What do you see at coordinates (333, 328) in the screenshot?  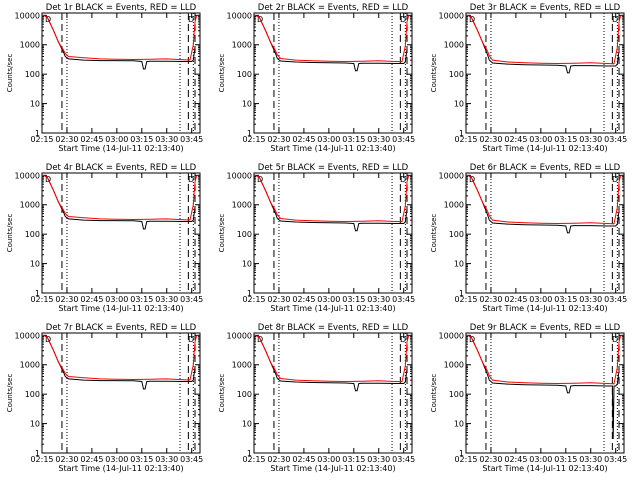 I see `chart-title: Det 8r BLACK = Events, RED = LLD` at bounding box center [333, 328].